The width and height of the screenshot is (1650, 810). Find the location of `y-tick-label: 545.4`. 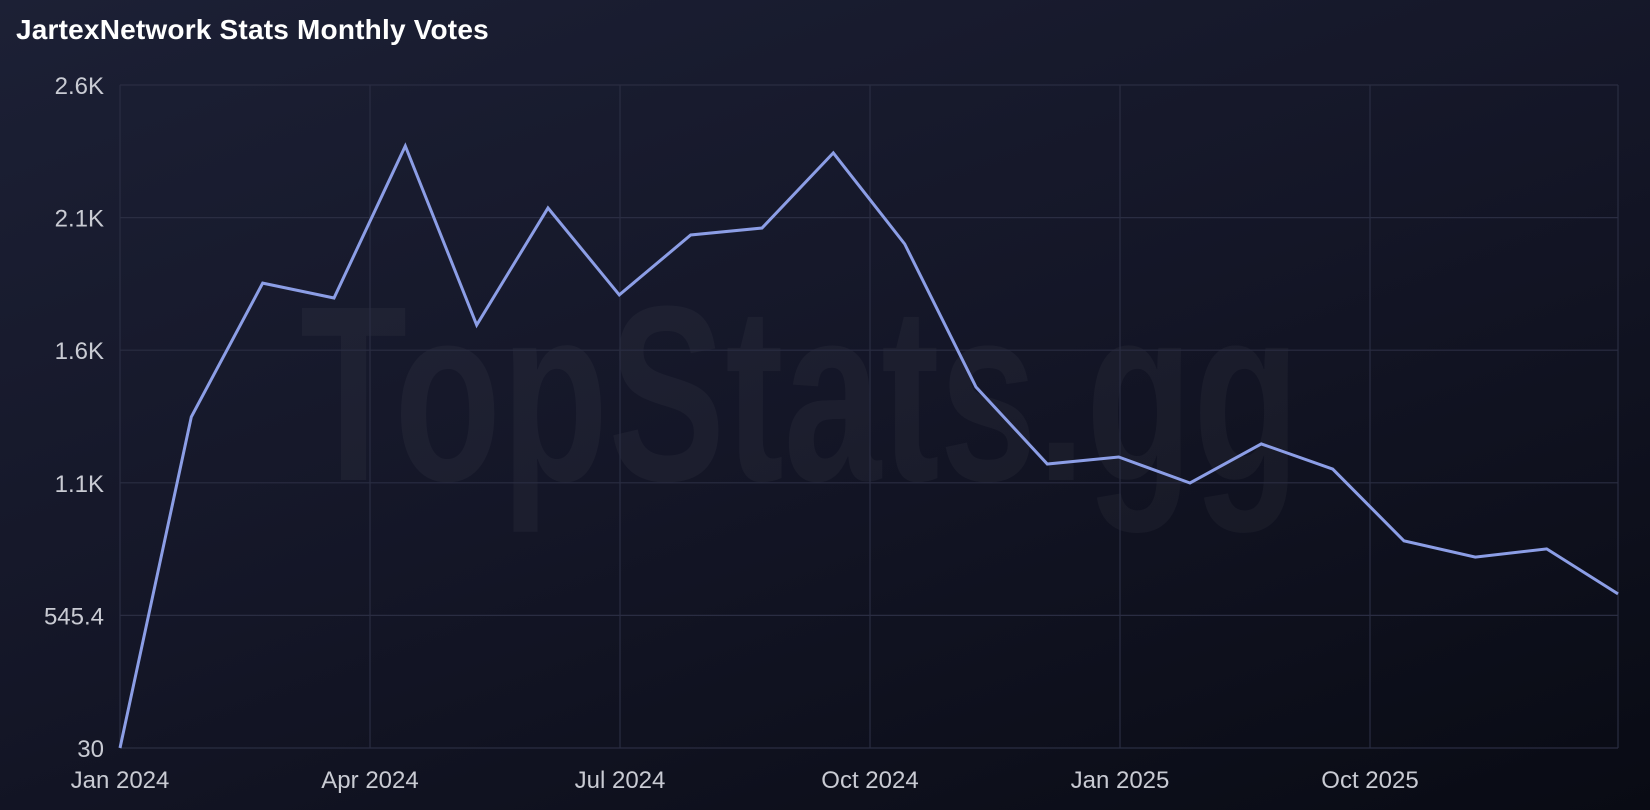

y-tick-label: 545.4 is located at coordinates (74, 616).